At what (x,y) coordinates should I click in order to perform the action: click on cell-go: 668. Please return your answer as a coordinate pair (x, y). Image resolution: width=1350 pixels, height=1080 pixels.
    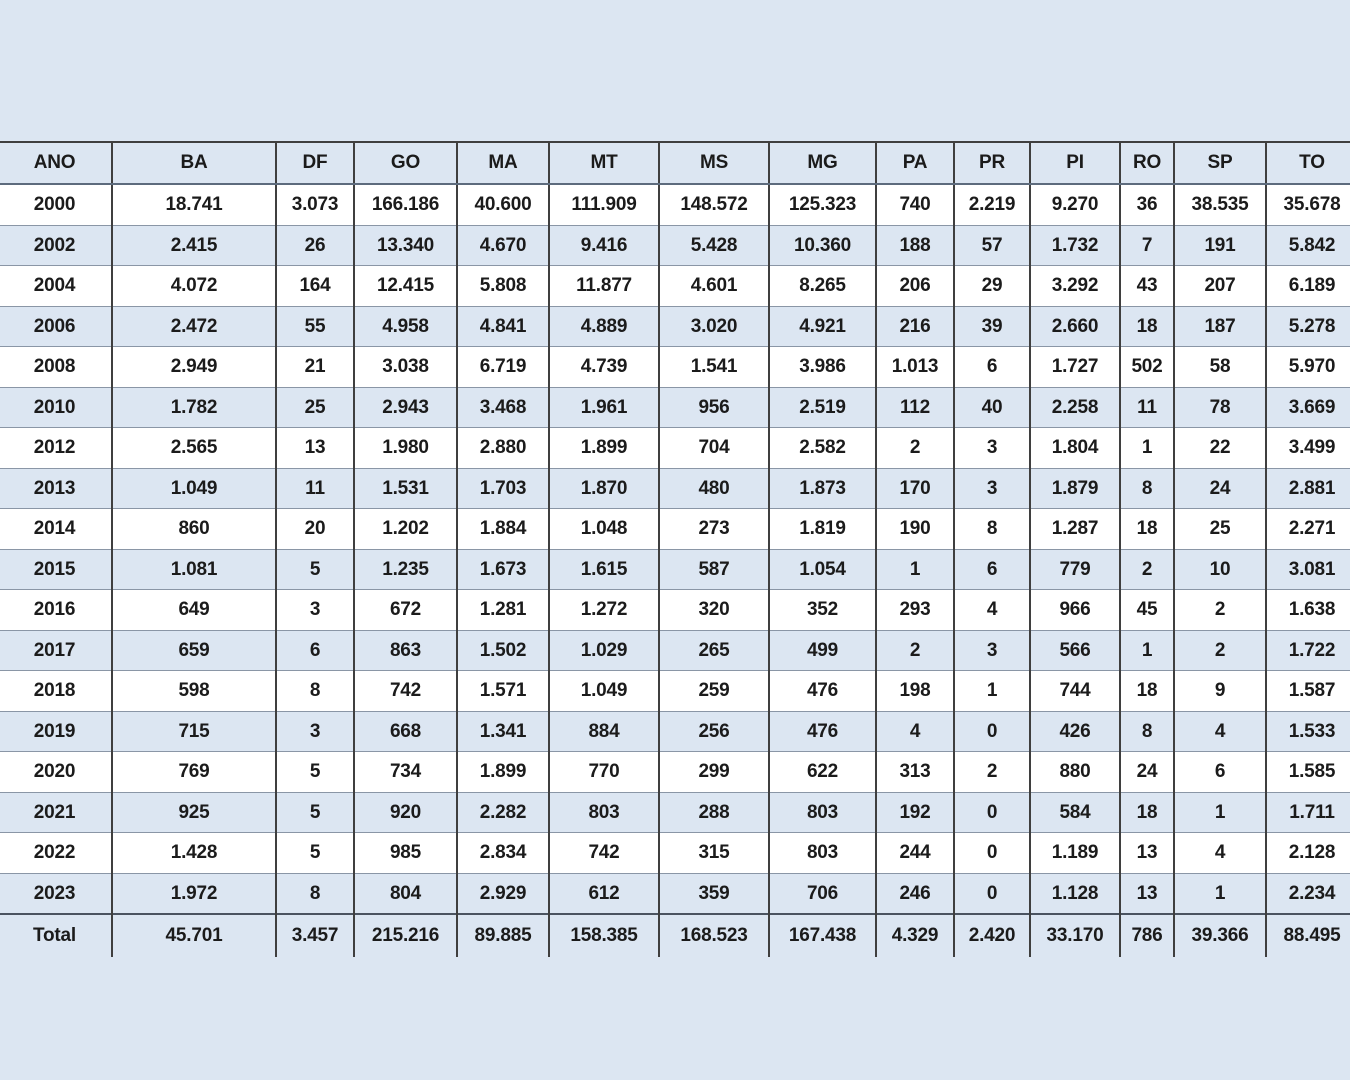
    Looking at the image, I should click on (405, 731).